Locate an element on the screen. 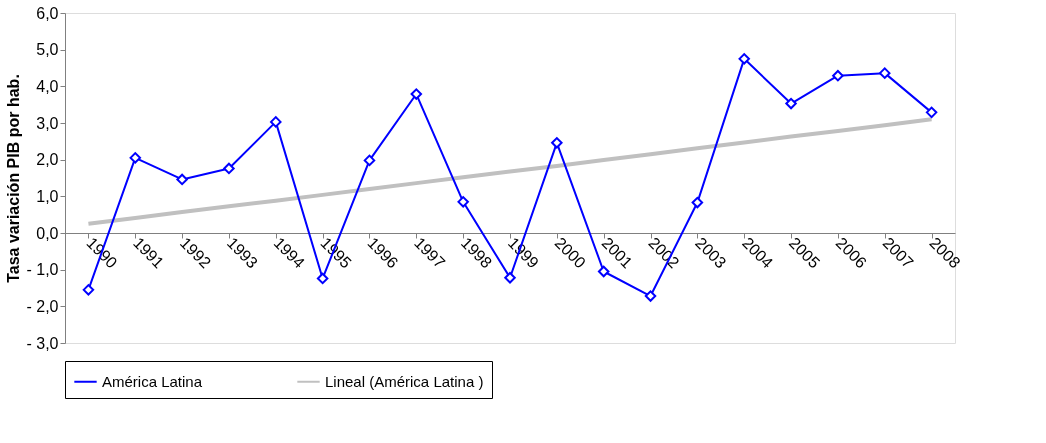  legend-label: América Latina is located at coordinates (152, 381).